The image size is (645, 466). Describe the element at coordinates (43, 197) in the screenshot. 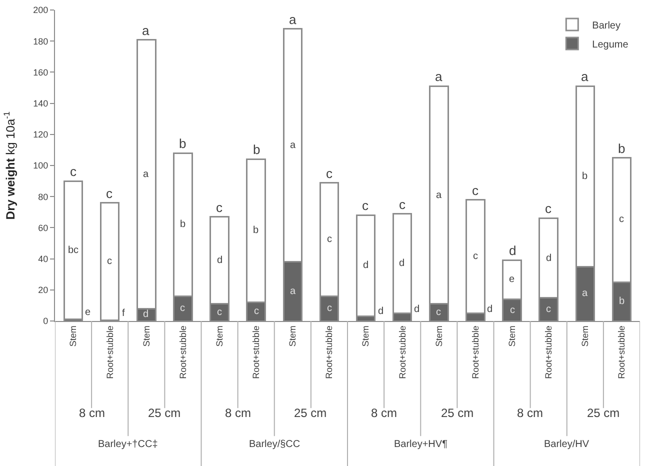

I see `y-tick-label: 80` at that location.